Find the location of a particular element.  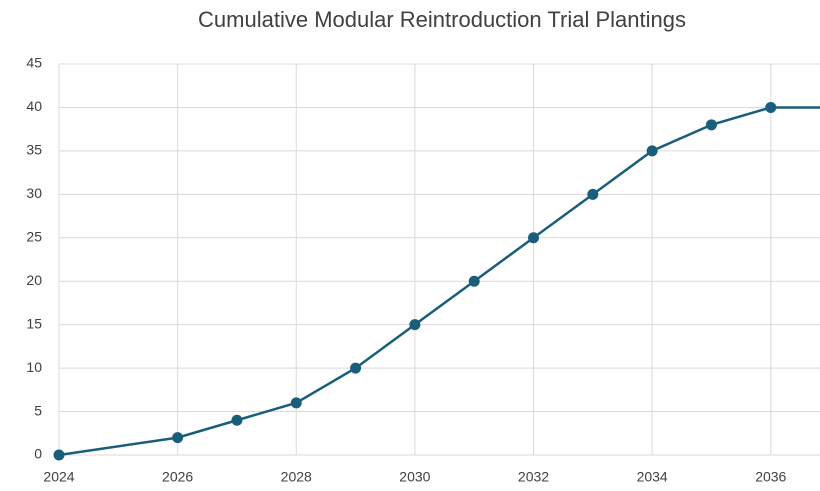

x-tick-label: 2034 is located at coordinates (652, 477).